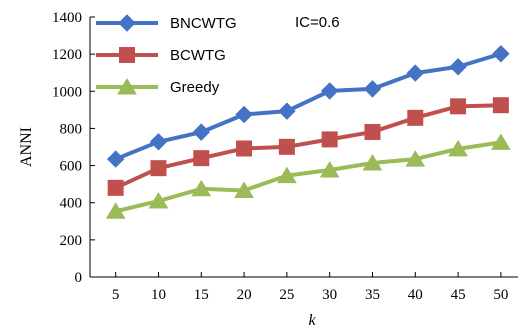 This screenshot has width=518, height=331. What do you see at coordinates (161, 55) in the screenshot?
I see `legend-item-bcwtg: BCWTG` at bounding box center [161, 55].